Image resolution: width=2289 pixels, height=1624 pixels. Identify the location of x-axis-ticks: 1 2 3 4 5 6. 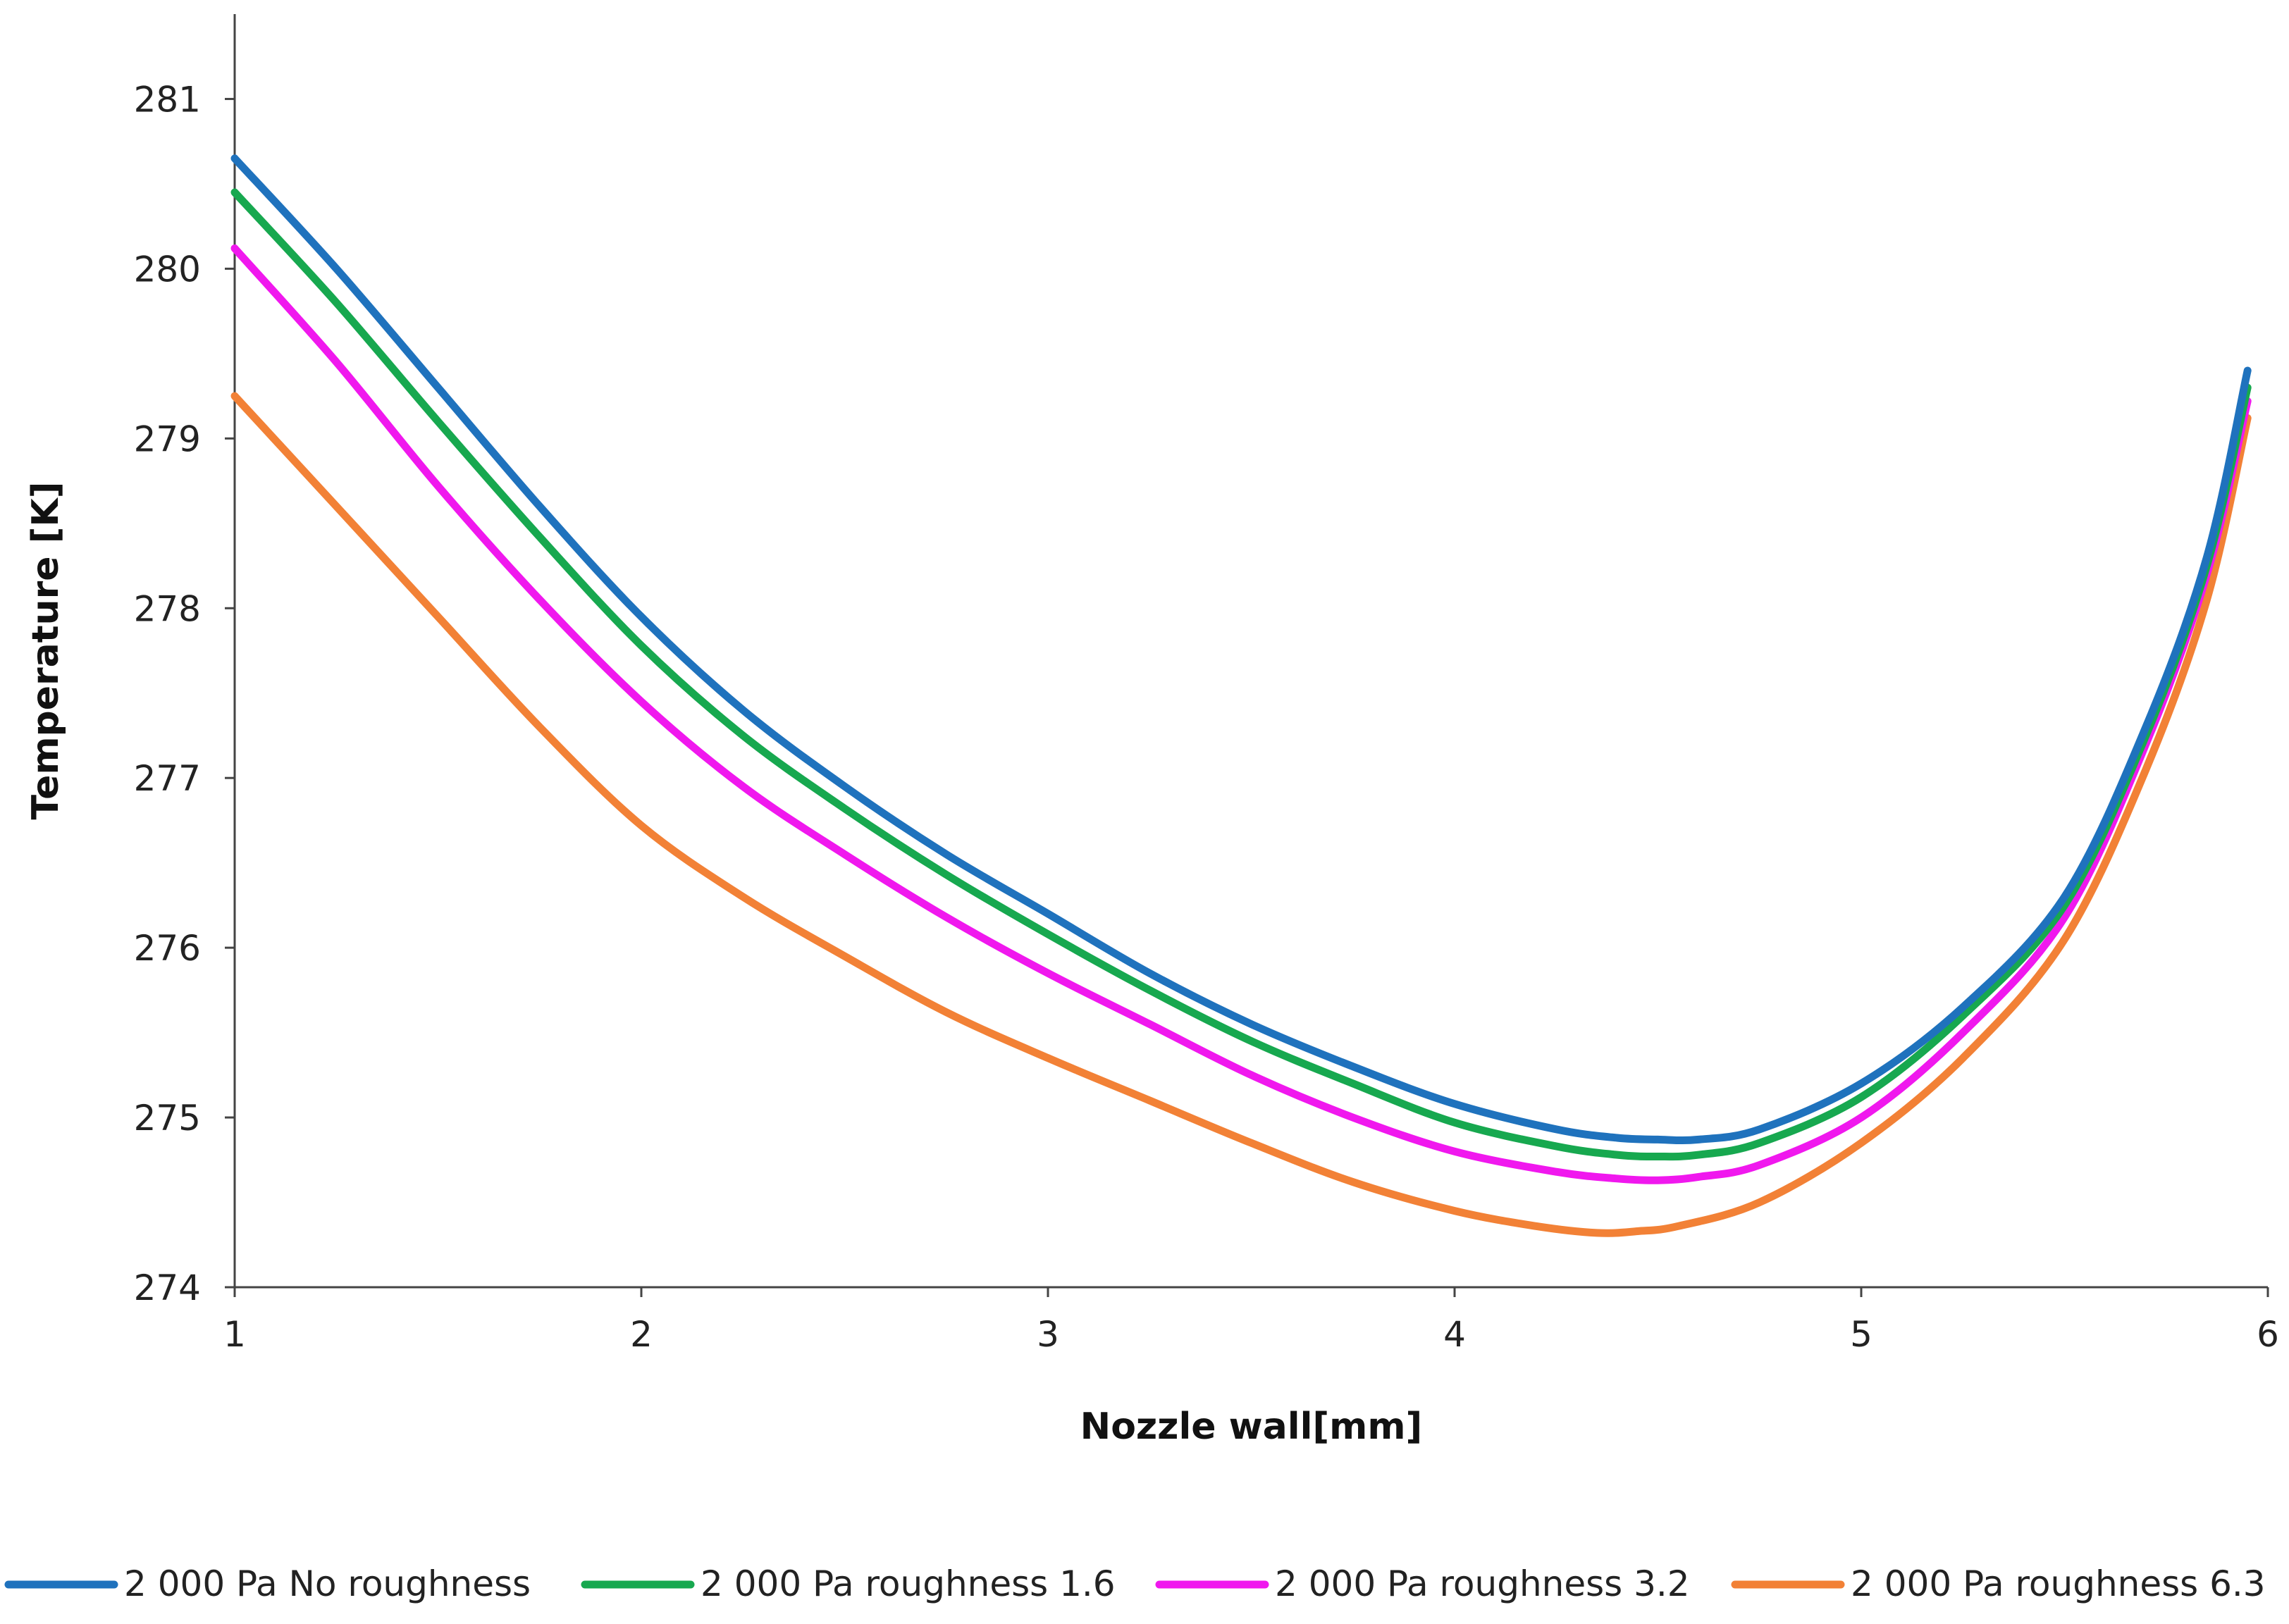
(1251, 1321).